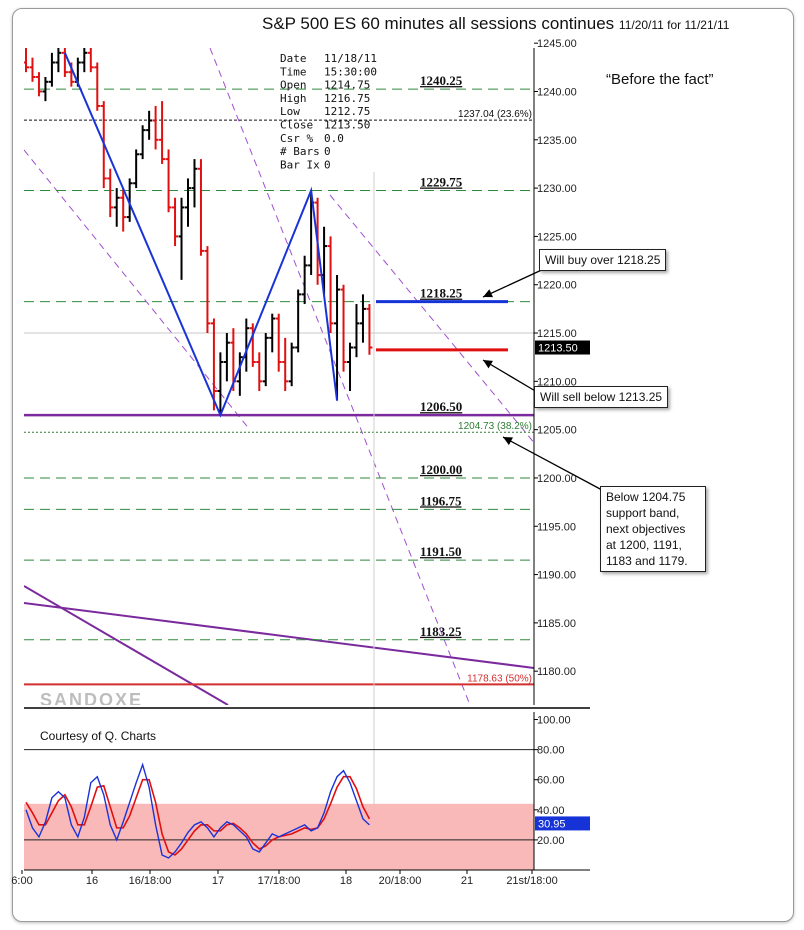  What do you see at coordinates (400, 881) in the screenshot?
I see `time-label: 20/18:00` at bounding box center [400, 881].